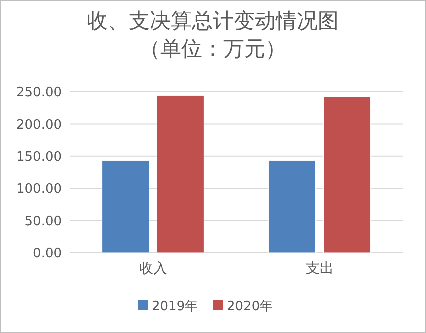 This screenshot has height=333, width=426. I want to click on chart-title: 收、支决算总计变动情况图, so click(213, 21).